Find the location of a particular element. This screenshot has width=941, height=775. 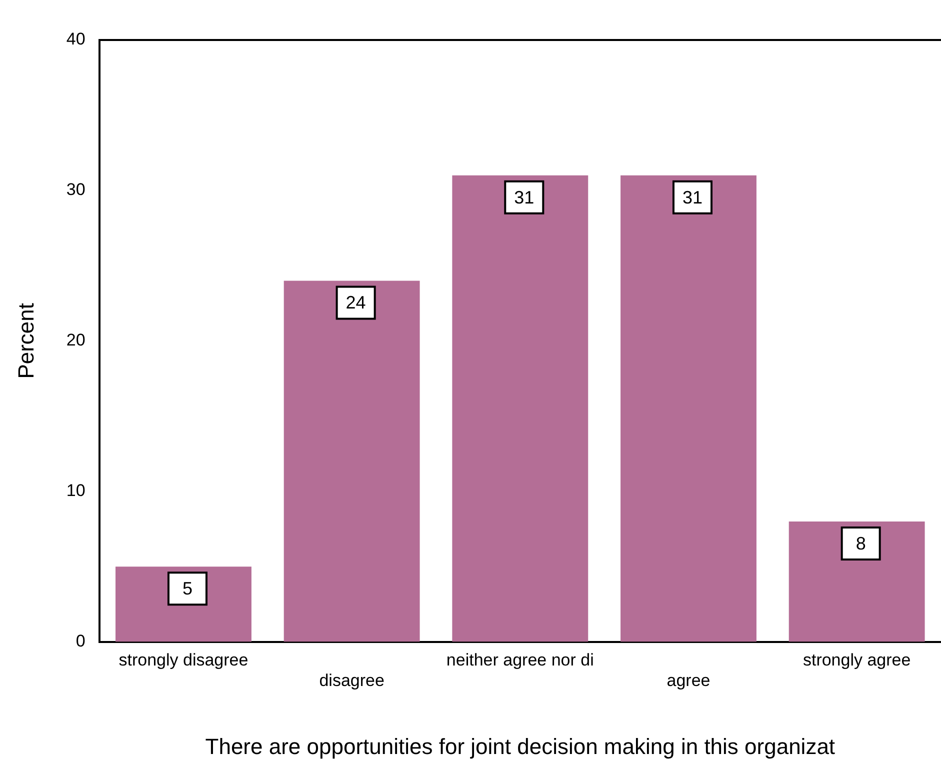

y-axis-title: Percent is located at coordinates (25, 340).